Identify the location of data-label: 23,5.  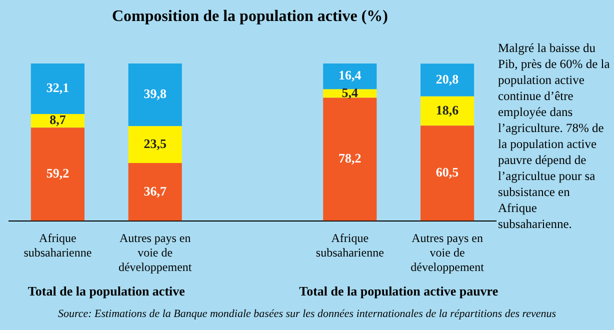
(155, 143).